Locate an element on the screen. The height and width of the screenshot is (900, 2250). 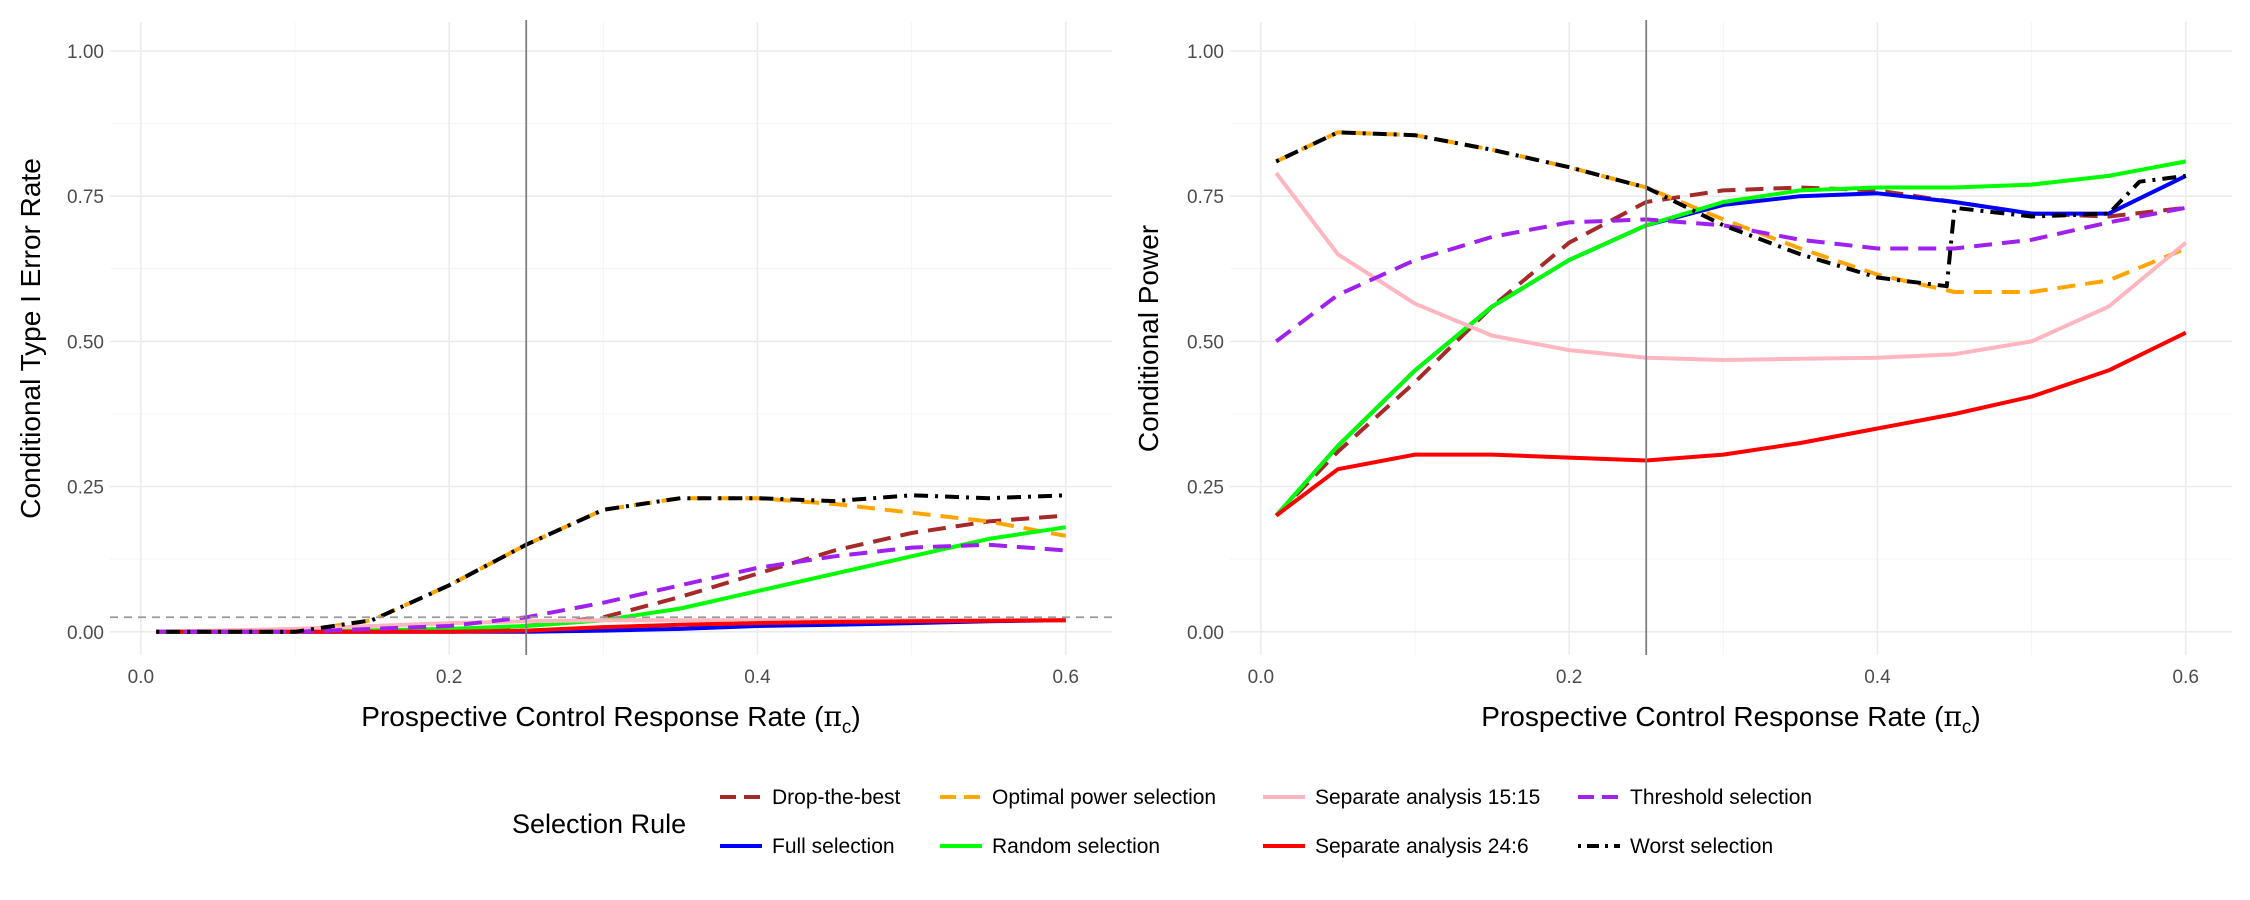
p0-y-tick-label: 1.00 is located at coordinates (85, 52).